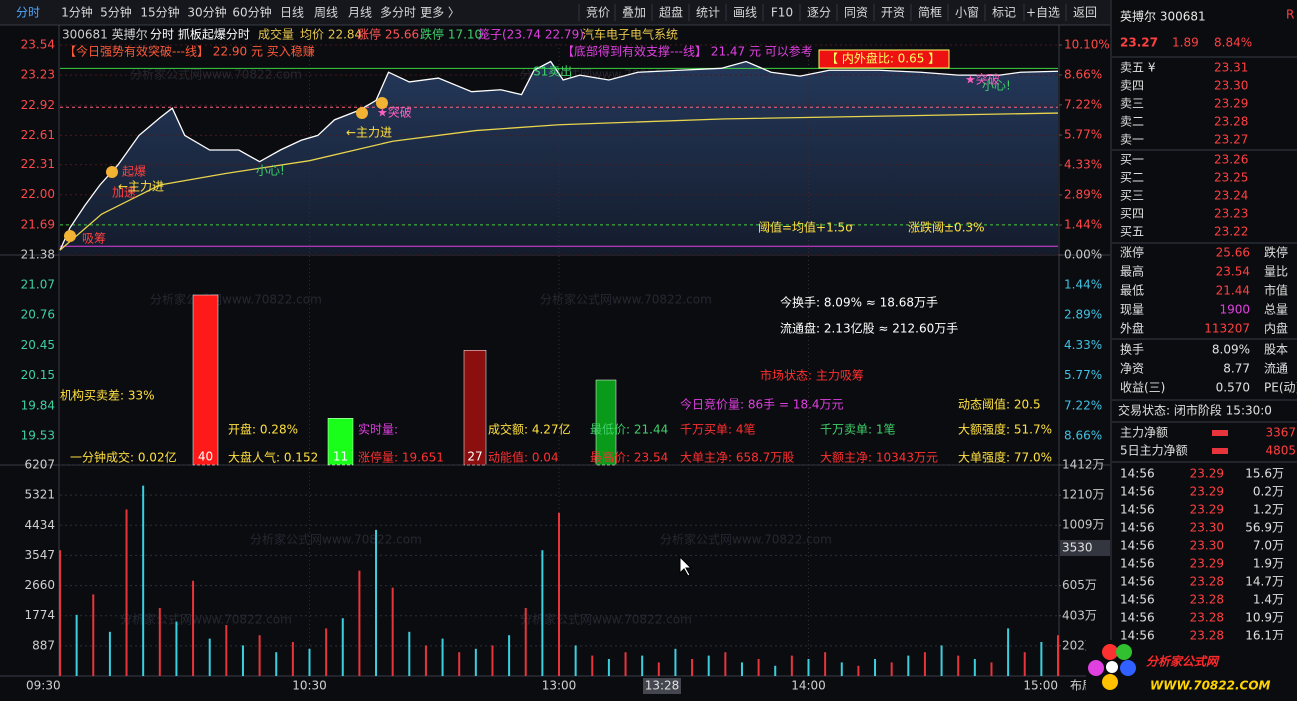 The width and height of the screenshot is (1297, 701). Describe the element at coordinates (1083, 164) in the screenshot. I see `y2-tick-label: 4.33%` at that location.